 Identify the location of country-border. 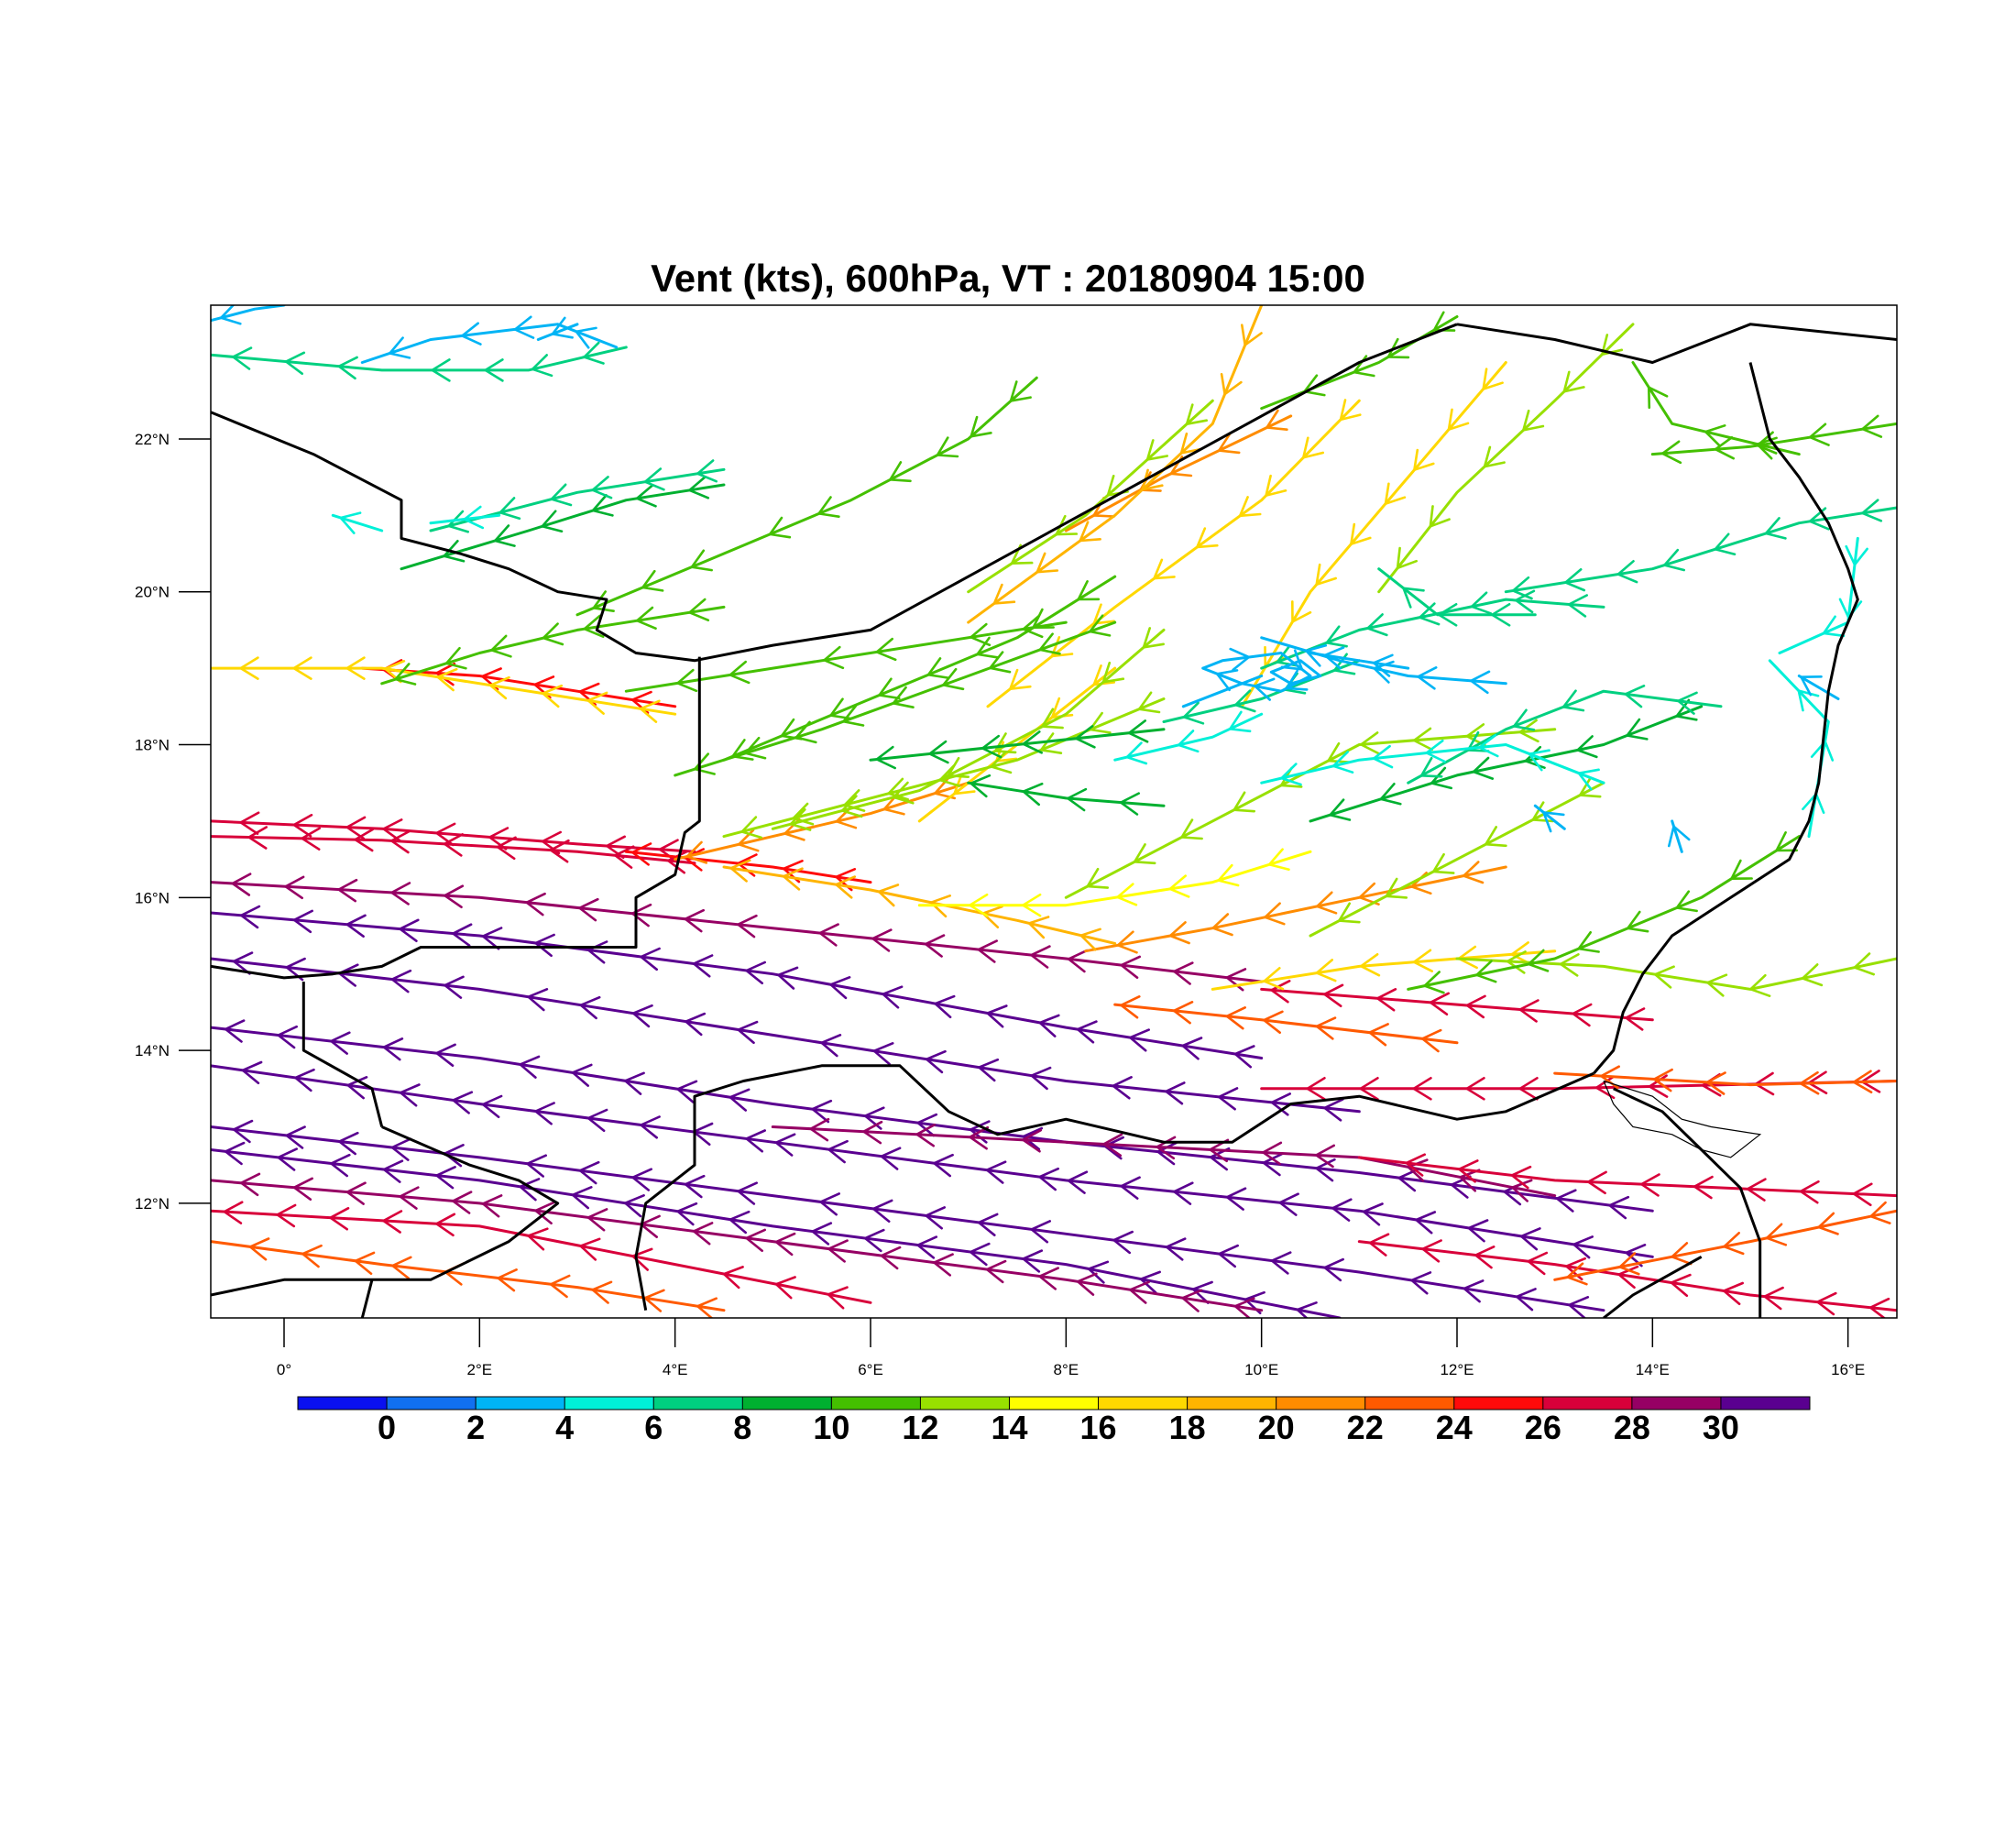
(1687, 1202).